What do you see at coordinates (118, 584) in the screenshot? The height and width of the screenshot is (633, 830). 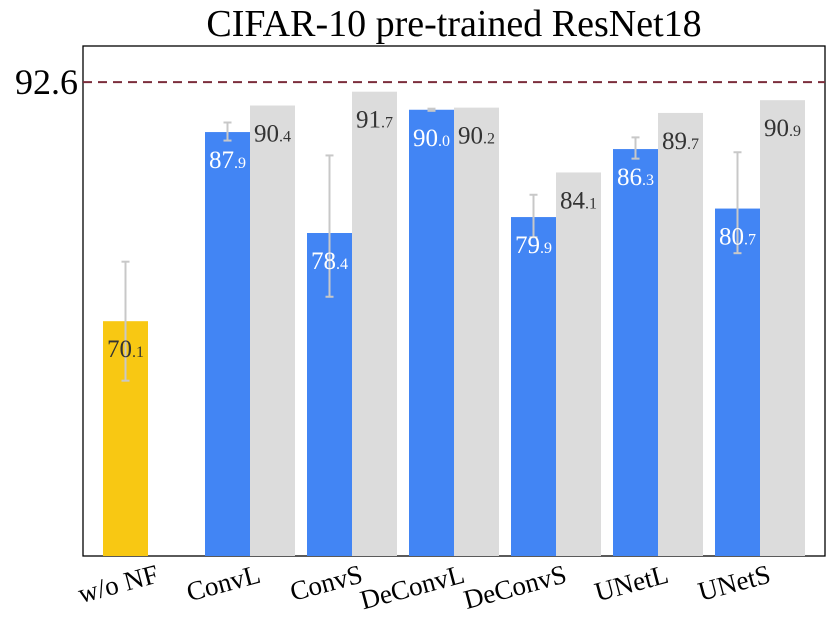 I see `x-tick-label-0: w/o NF` at bounding box center [118, 584].